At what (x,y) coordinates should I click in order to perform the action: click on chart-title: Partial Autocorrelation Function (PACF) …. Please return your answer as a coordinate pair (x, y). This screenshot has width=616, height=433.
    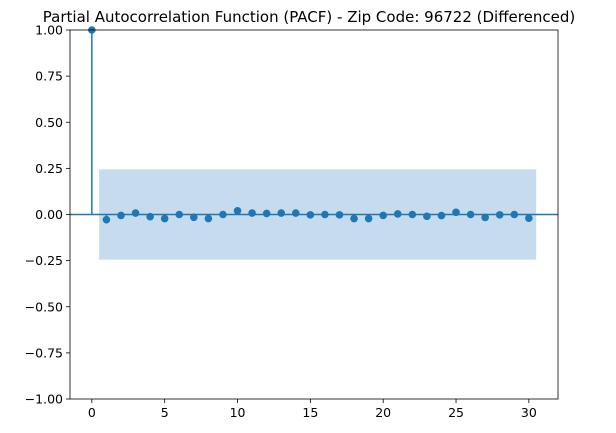
    Looking at the image, I should click on (309, 17).